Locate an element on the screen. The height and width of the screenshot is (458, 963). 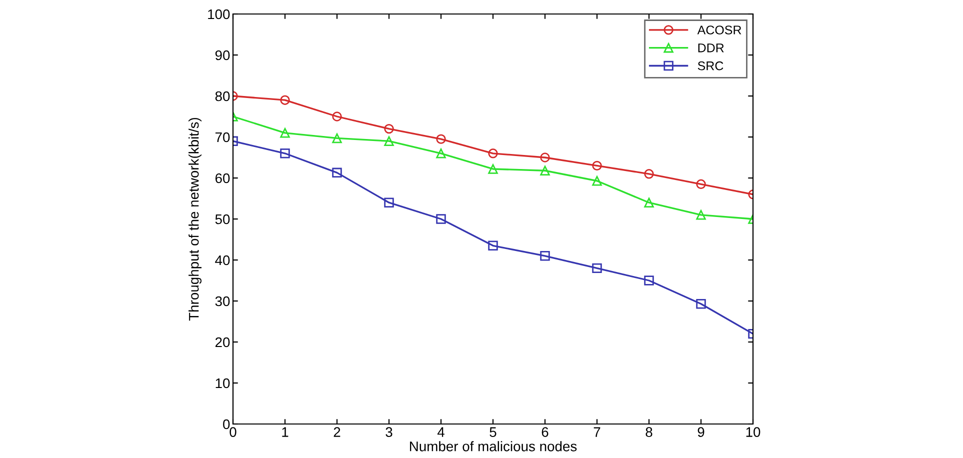
y-tick-label: 50 is located at coordinates (222, 219).